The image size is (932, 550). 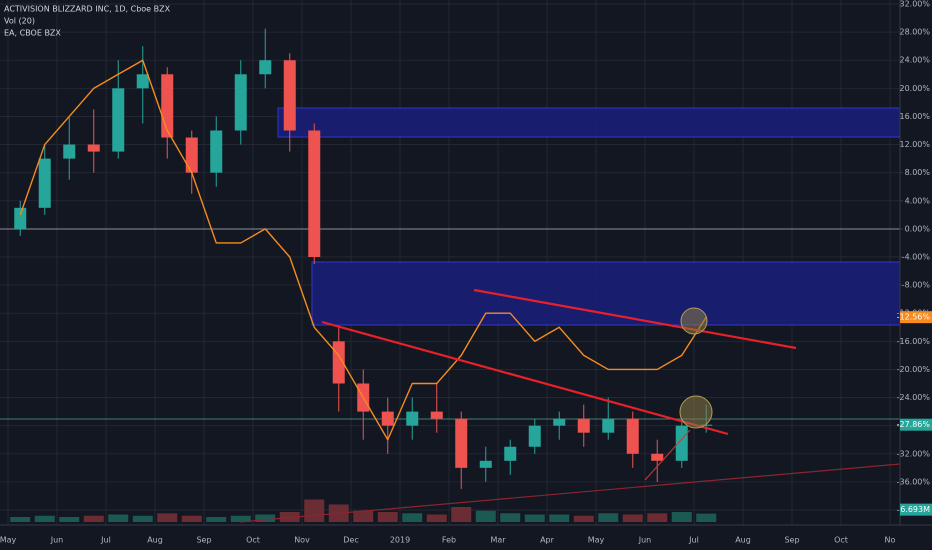 I want to click on price-label: -27.86%, so click(x=914, y=424).